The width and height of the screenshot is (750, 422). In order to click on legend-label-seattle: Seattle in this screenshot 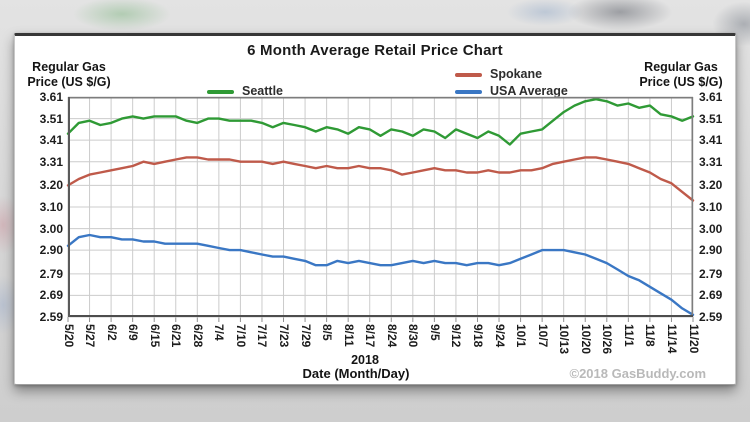, I will do `click(262, 91)`.